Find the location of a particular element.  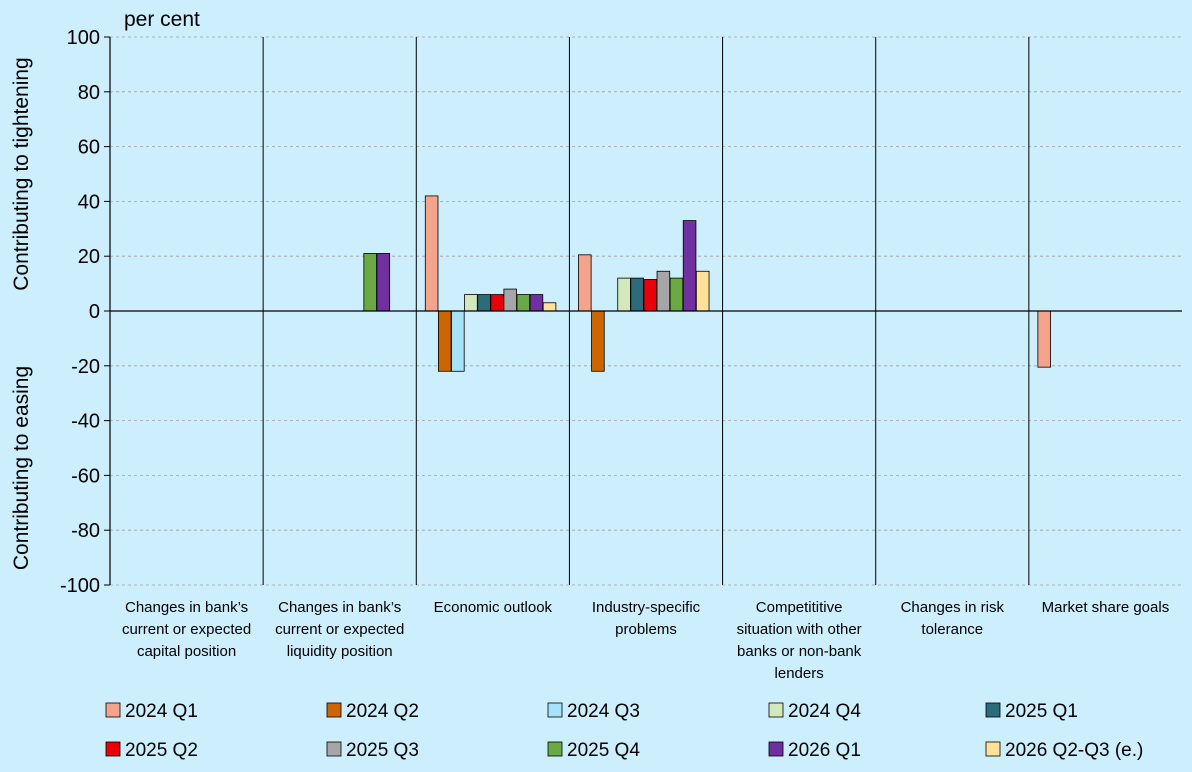

category-label: problems is located at coordinates (646, 629).